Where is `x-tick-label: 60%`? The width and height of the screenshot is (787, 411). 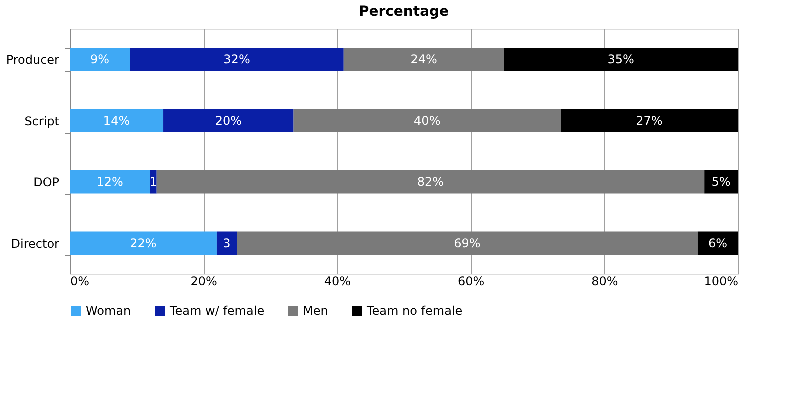
x-tick-label: 60% is located at coordinates (471, 281).